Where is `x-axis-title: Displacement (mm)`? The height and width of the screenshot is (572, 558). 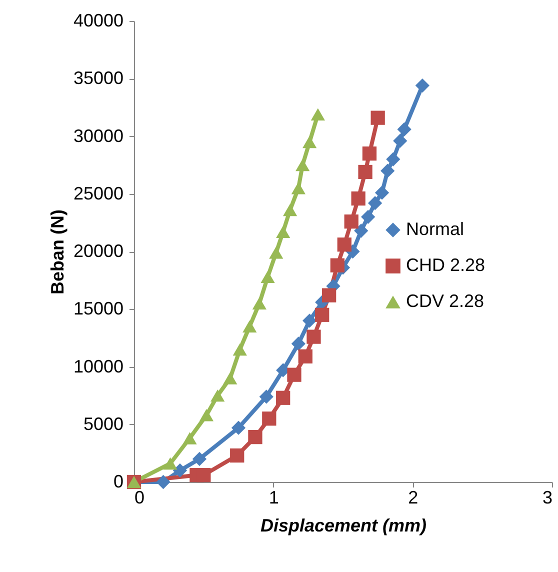 x-axis-title: Displacement (mm) is located at coordinates (343, 526).